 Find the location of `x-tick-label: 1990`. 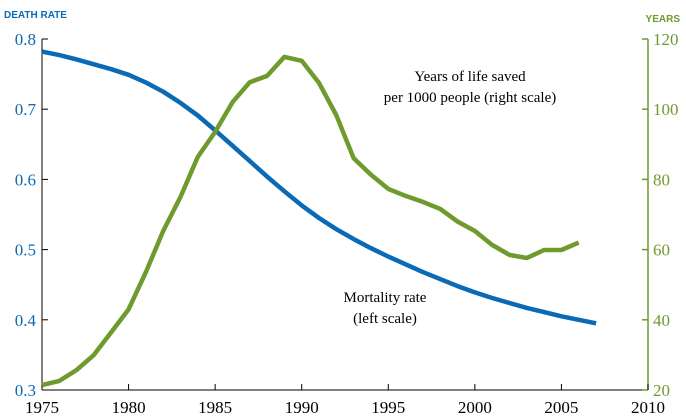

x-tick-label: 1990 is located at coordinates (302, 407).